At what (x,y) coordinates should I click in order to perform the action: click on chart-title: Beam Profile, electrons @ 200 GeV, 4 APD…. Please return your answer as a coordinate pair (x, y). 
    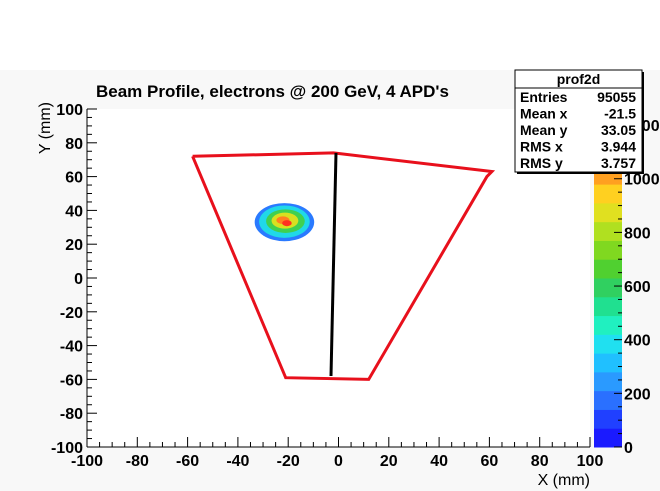
    Looking at the image, I should click on (272, 91).